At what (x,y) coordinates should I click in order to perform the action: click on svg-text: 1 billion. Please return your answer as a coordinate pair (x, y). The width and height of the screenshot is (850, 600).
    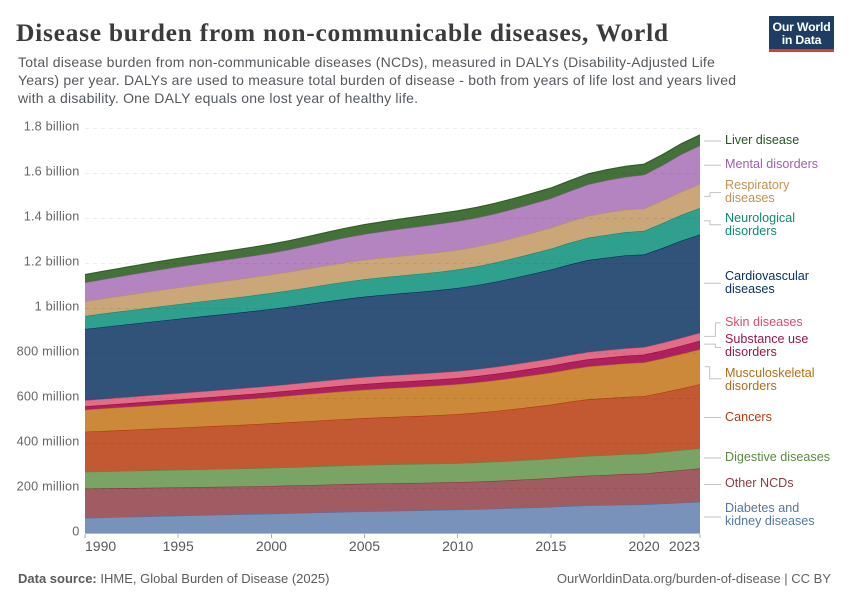
    Looking at the image, I should click on (57, 307).